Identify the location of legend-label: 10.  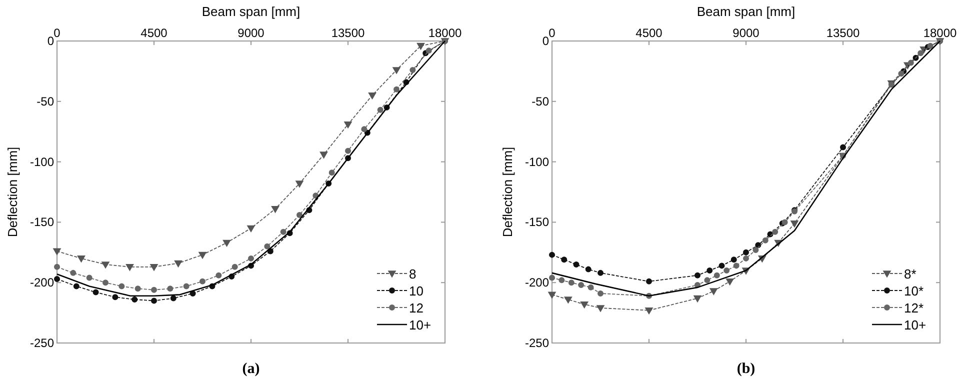
(416, 291).